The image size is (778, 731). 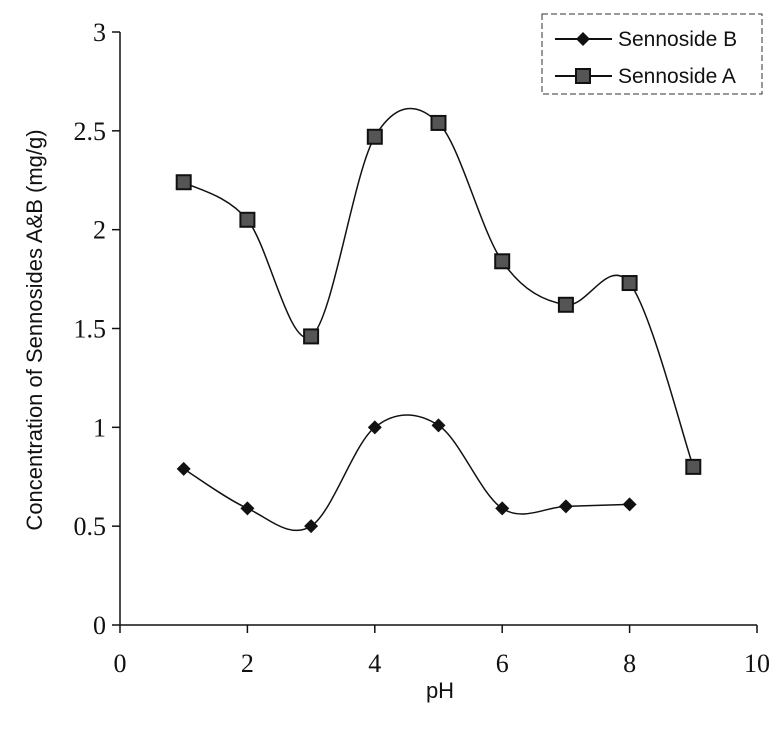 I want to click on y-tick-label: 0.5, so click(x=90, y=526).